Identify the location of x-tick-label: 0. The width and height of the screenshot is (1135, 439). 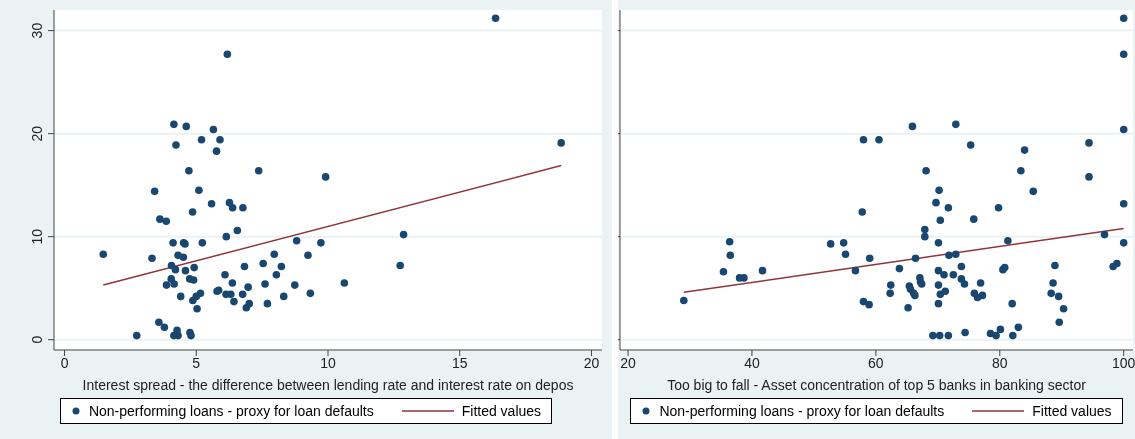
(64, 362).